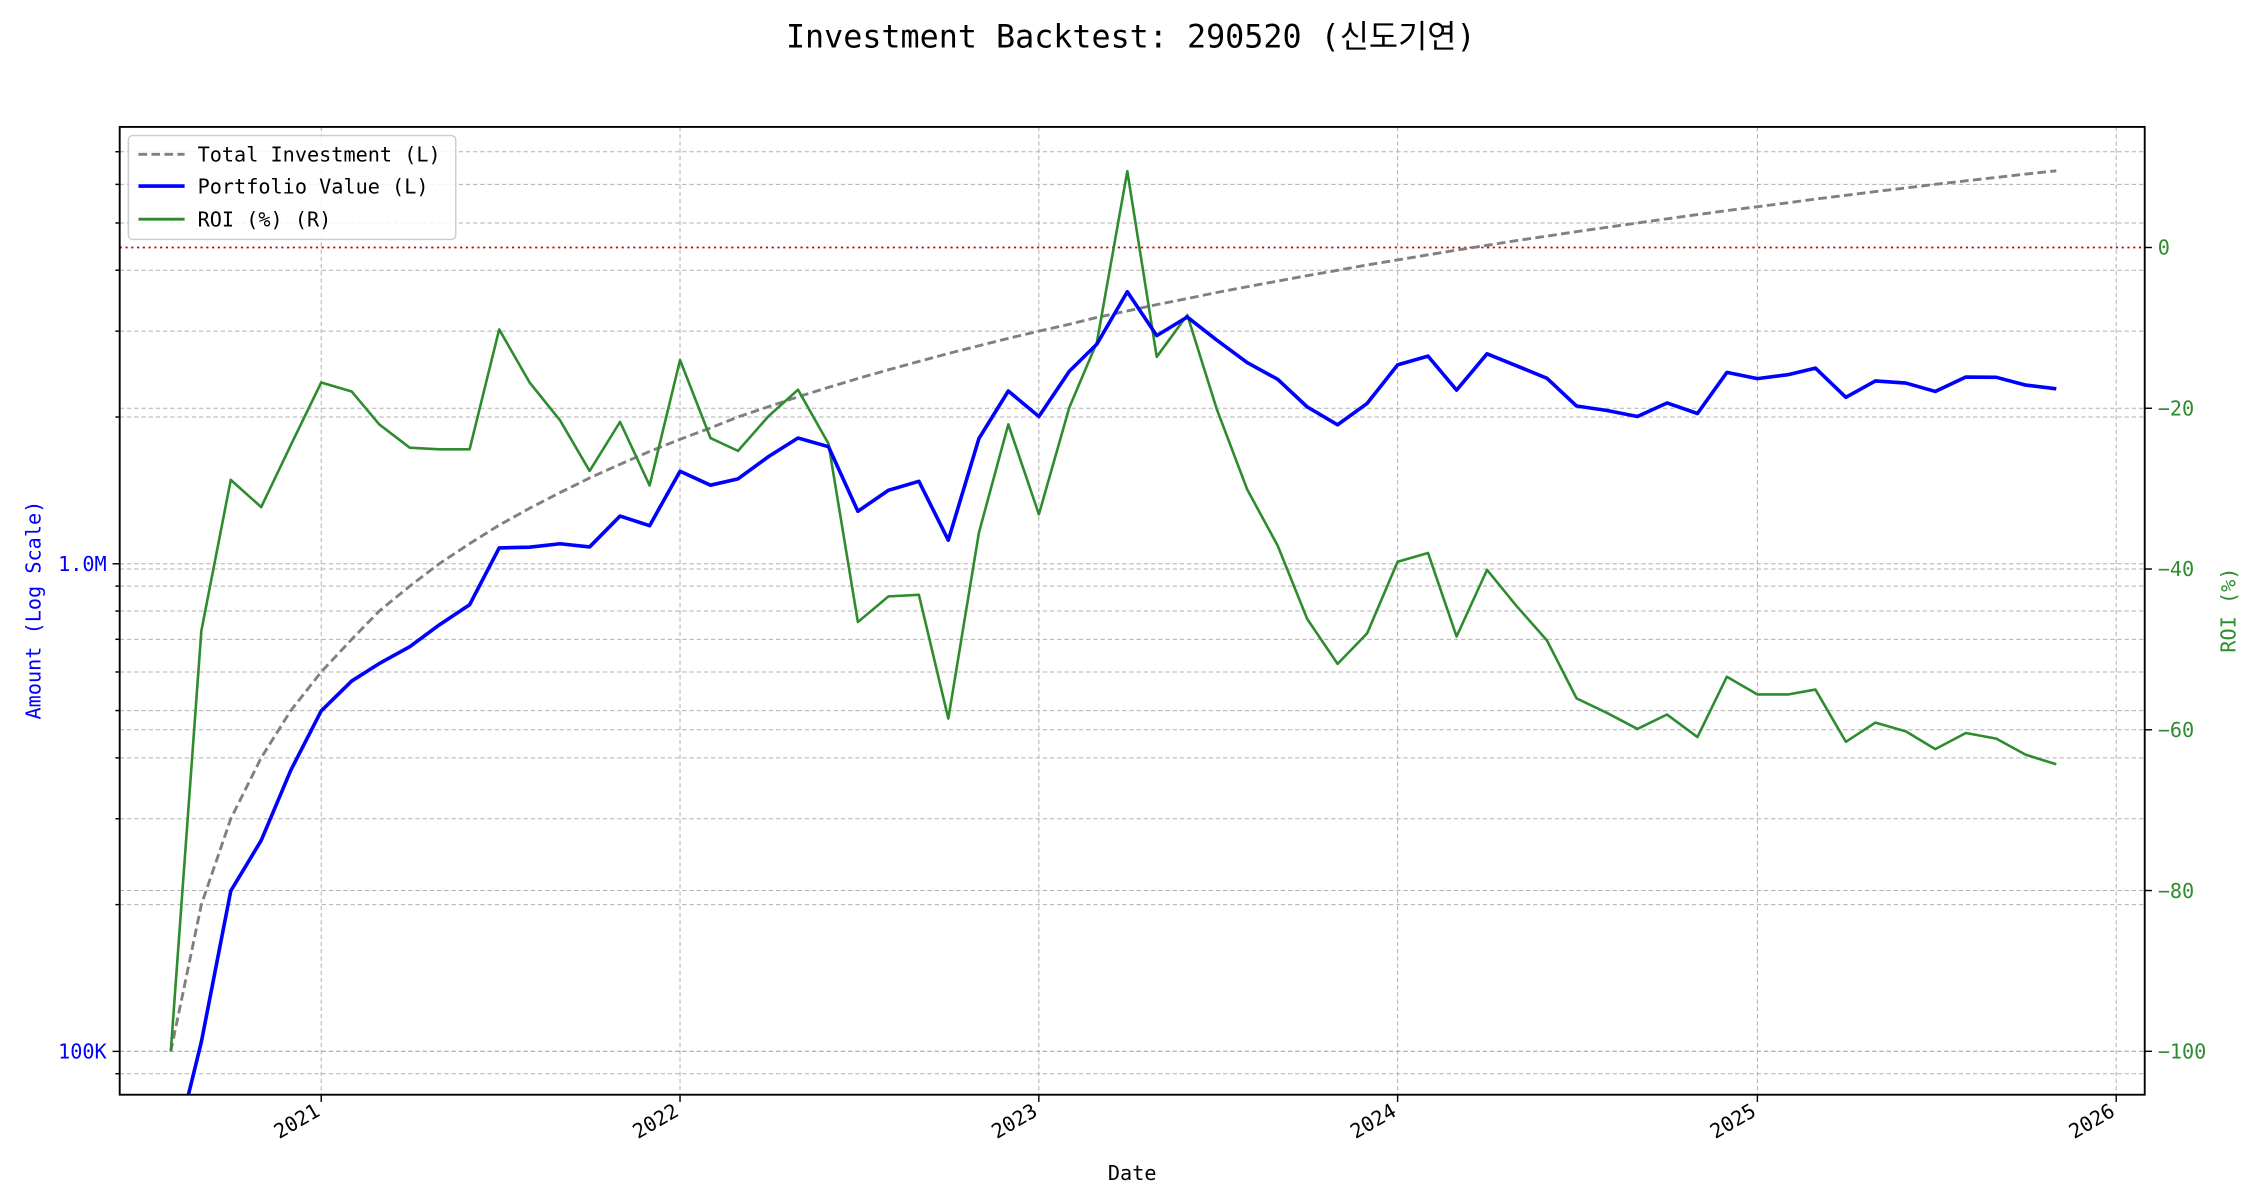  What do you see at coordinates (655, 1120) in the screenshot?
I see `x-tick-label: 2022` at bounding box center [655, 1120].